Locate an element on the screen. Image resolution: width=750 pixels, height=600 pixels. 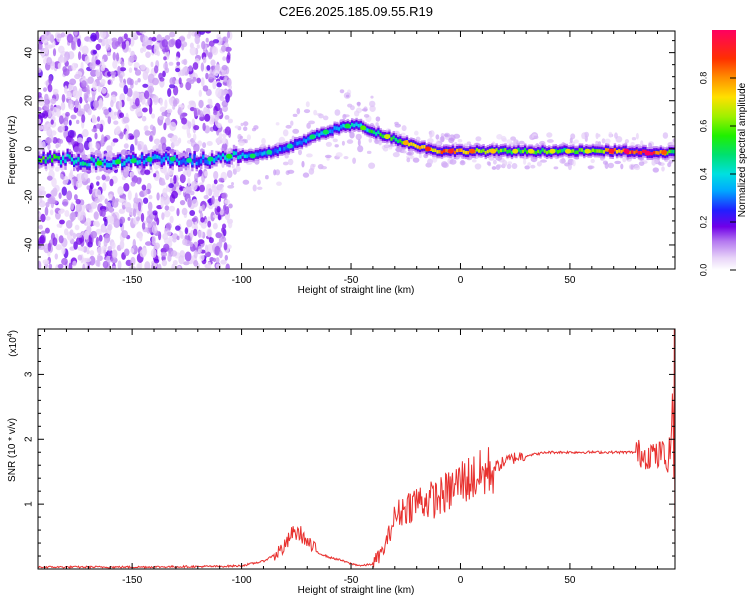
top-x-tick-label: -150 is located at coordinates (132, 280).